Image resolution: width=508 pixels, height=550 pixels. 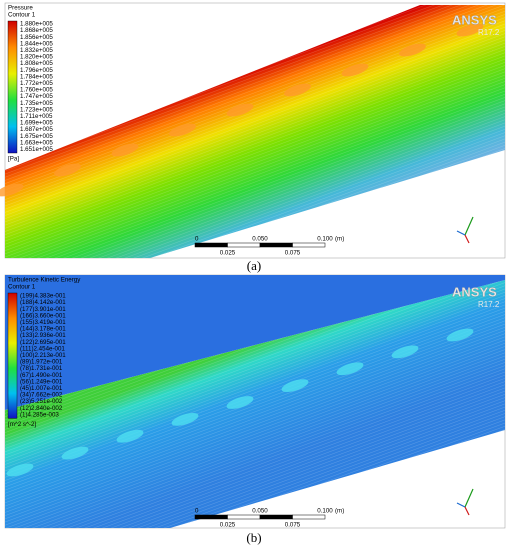 What do you see at coordinates (36, 96) in the screenshot?
I see `legend-value: 1.747e+005` at bounding box center [36, 96].